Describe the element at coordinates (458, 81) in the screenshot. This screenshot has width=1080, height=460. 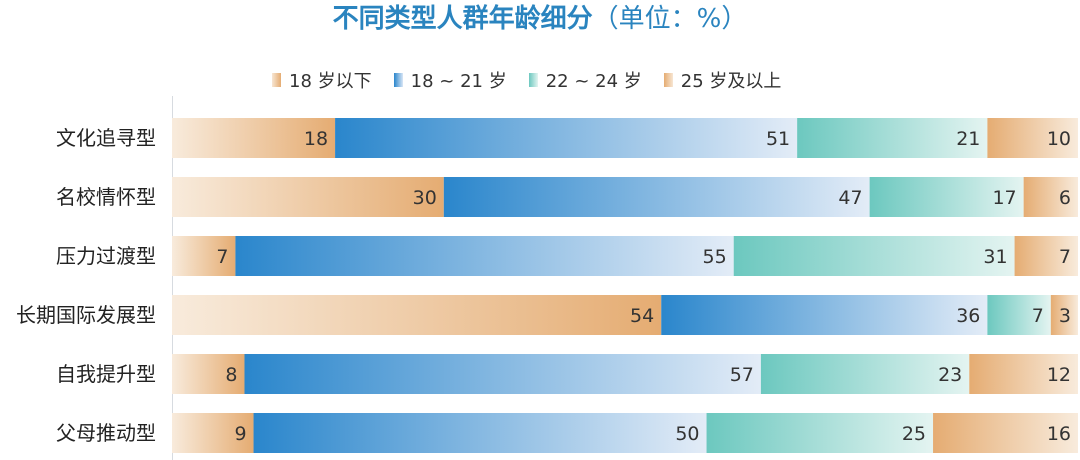
I see `legend-label: 18 ~ 21 岁` at that location.